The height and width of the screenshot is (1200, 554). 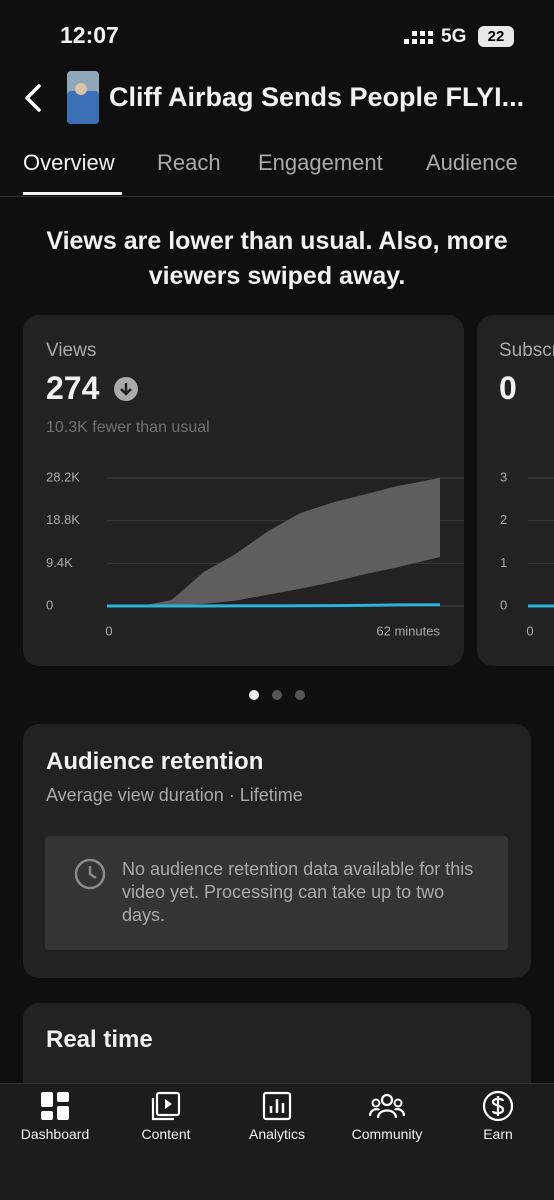 What do you see at coordinates (55, 1134) in the screenshot?
I see `nav-label: Dashboard` at bounding box center [55, 1134].